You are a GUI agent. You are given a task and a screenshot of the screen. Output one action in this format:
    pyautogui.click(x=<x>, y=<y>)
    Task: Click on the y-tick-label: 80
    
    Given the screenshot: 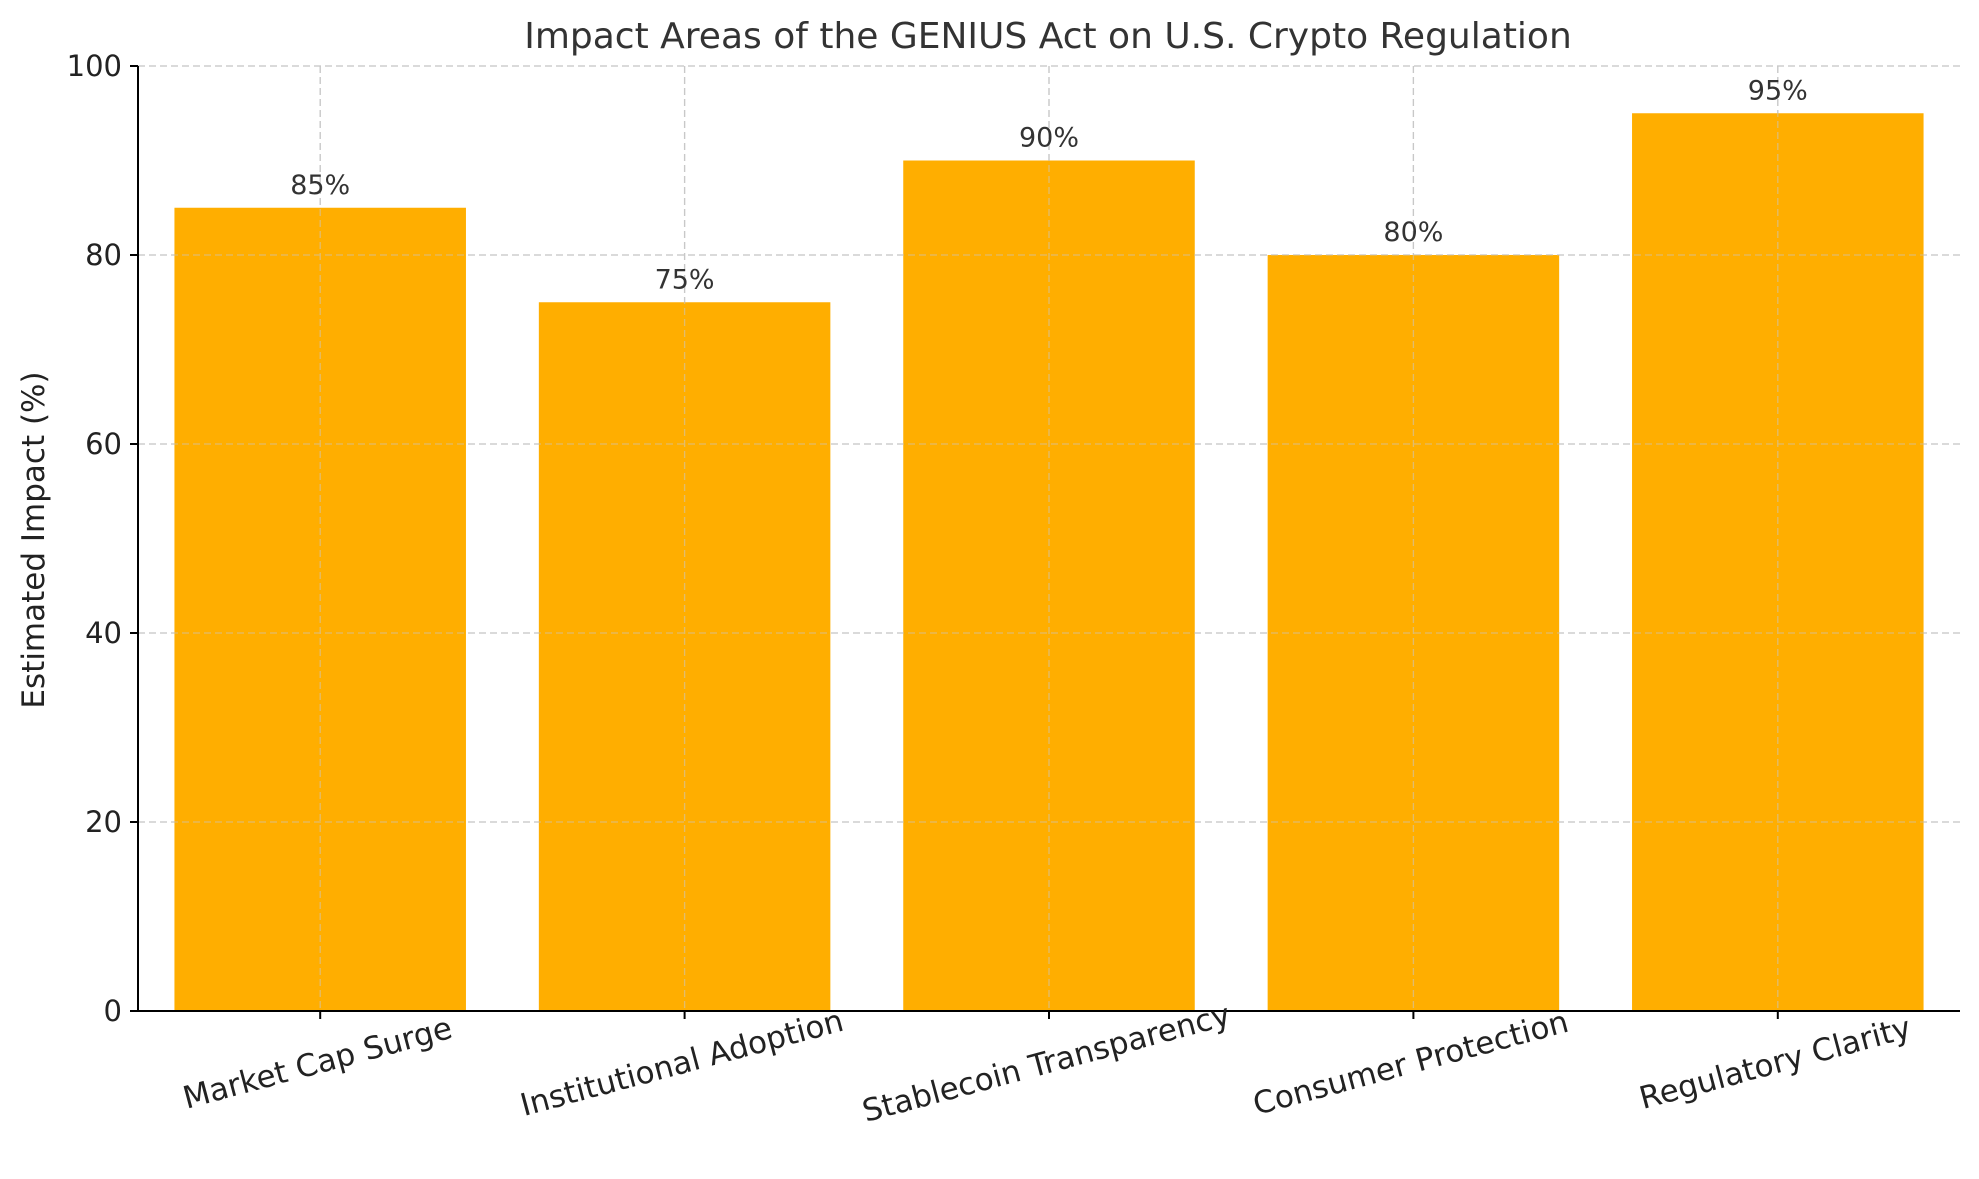 What is the action you would take?
    pyautogui.click(x=103, y=255)
    